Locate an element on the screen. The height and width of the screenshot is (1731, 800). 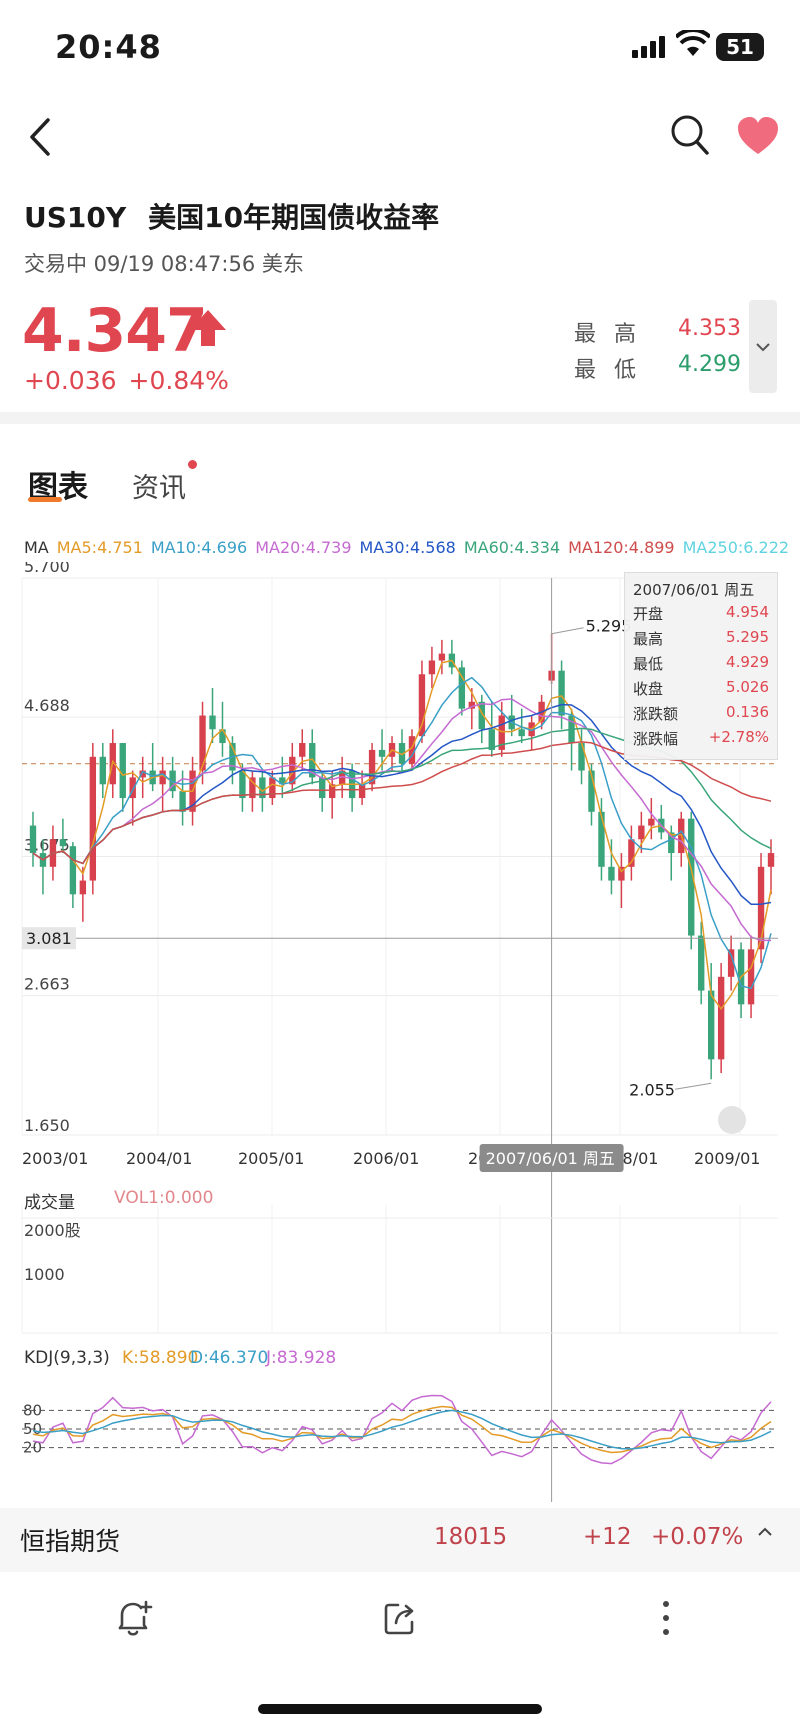
cellular-signal-icon is located at coordinates (648, 47).